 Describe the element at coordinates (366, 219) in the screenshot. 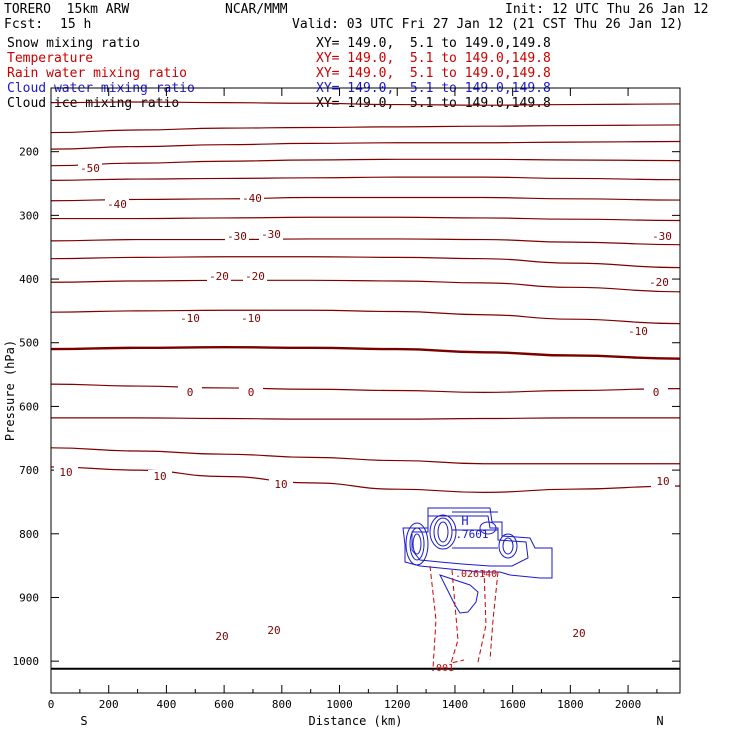

I see `isotherm-m25` at that location.